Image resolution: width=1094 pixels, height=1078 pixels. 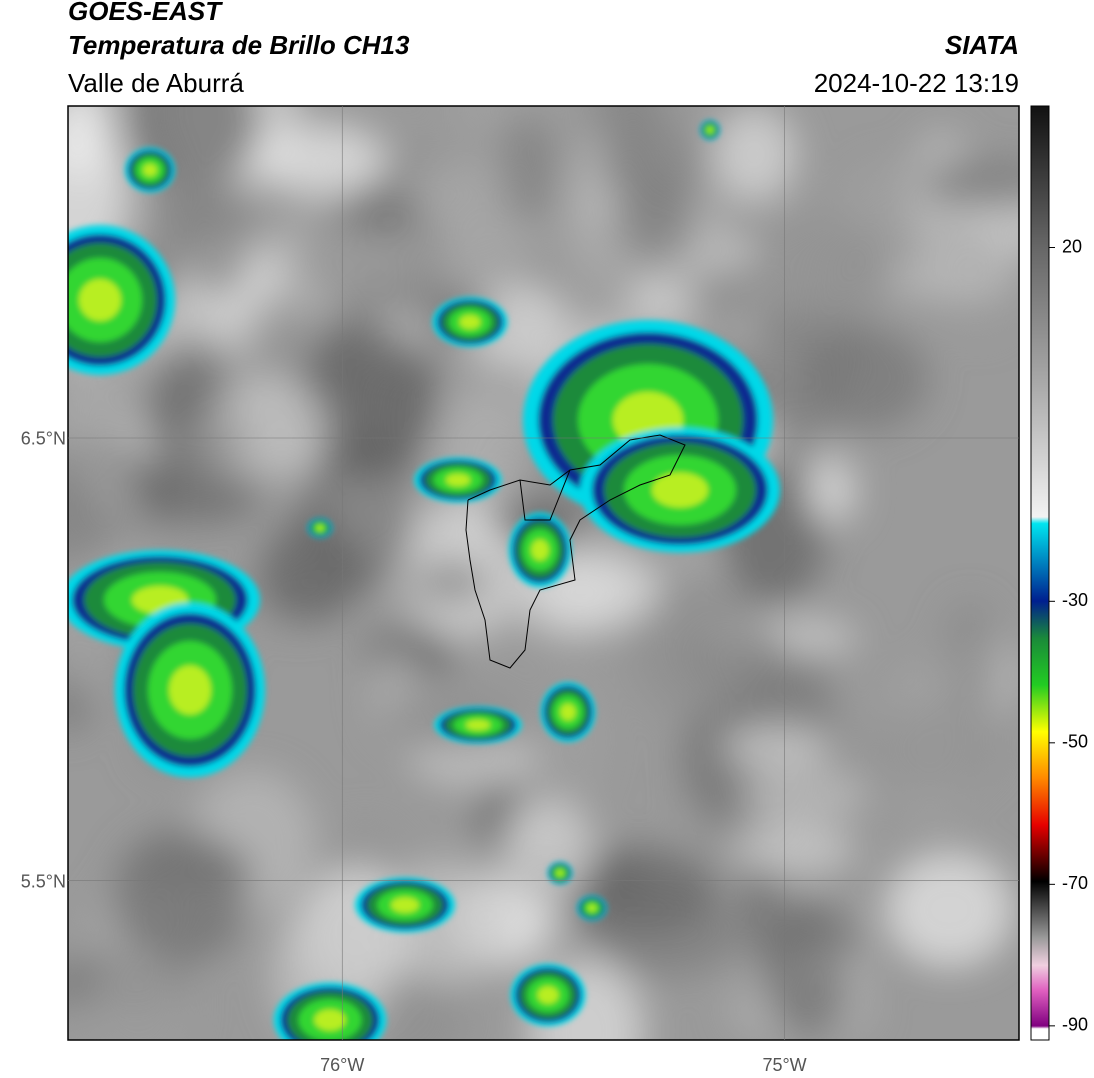 What do you see at coordinates (1072, 246) in the screenshot?
I see `colorbar-tick-label: 20` at bounding box center [1072, 246].